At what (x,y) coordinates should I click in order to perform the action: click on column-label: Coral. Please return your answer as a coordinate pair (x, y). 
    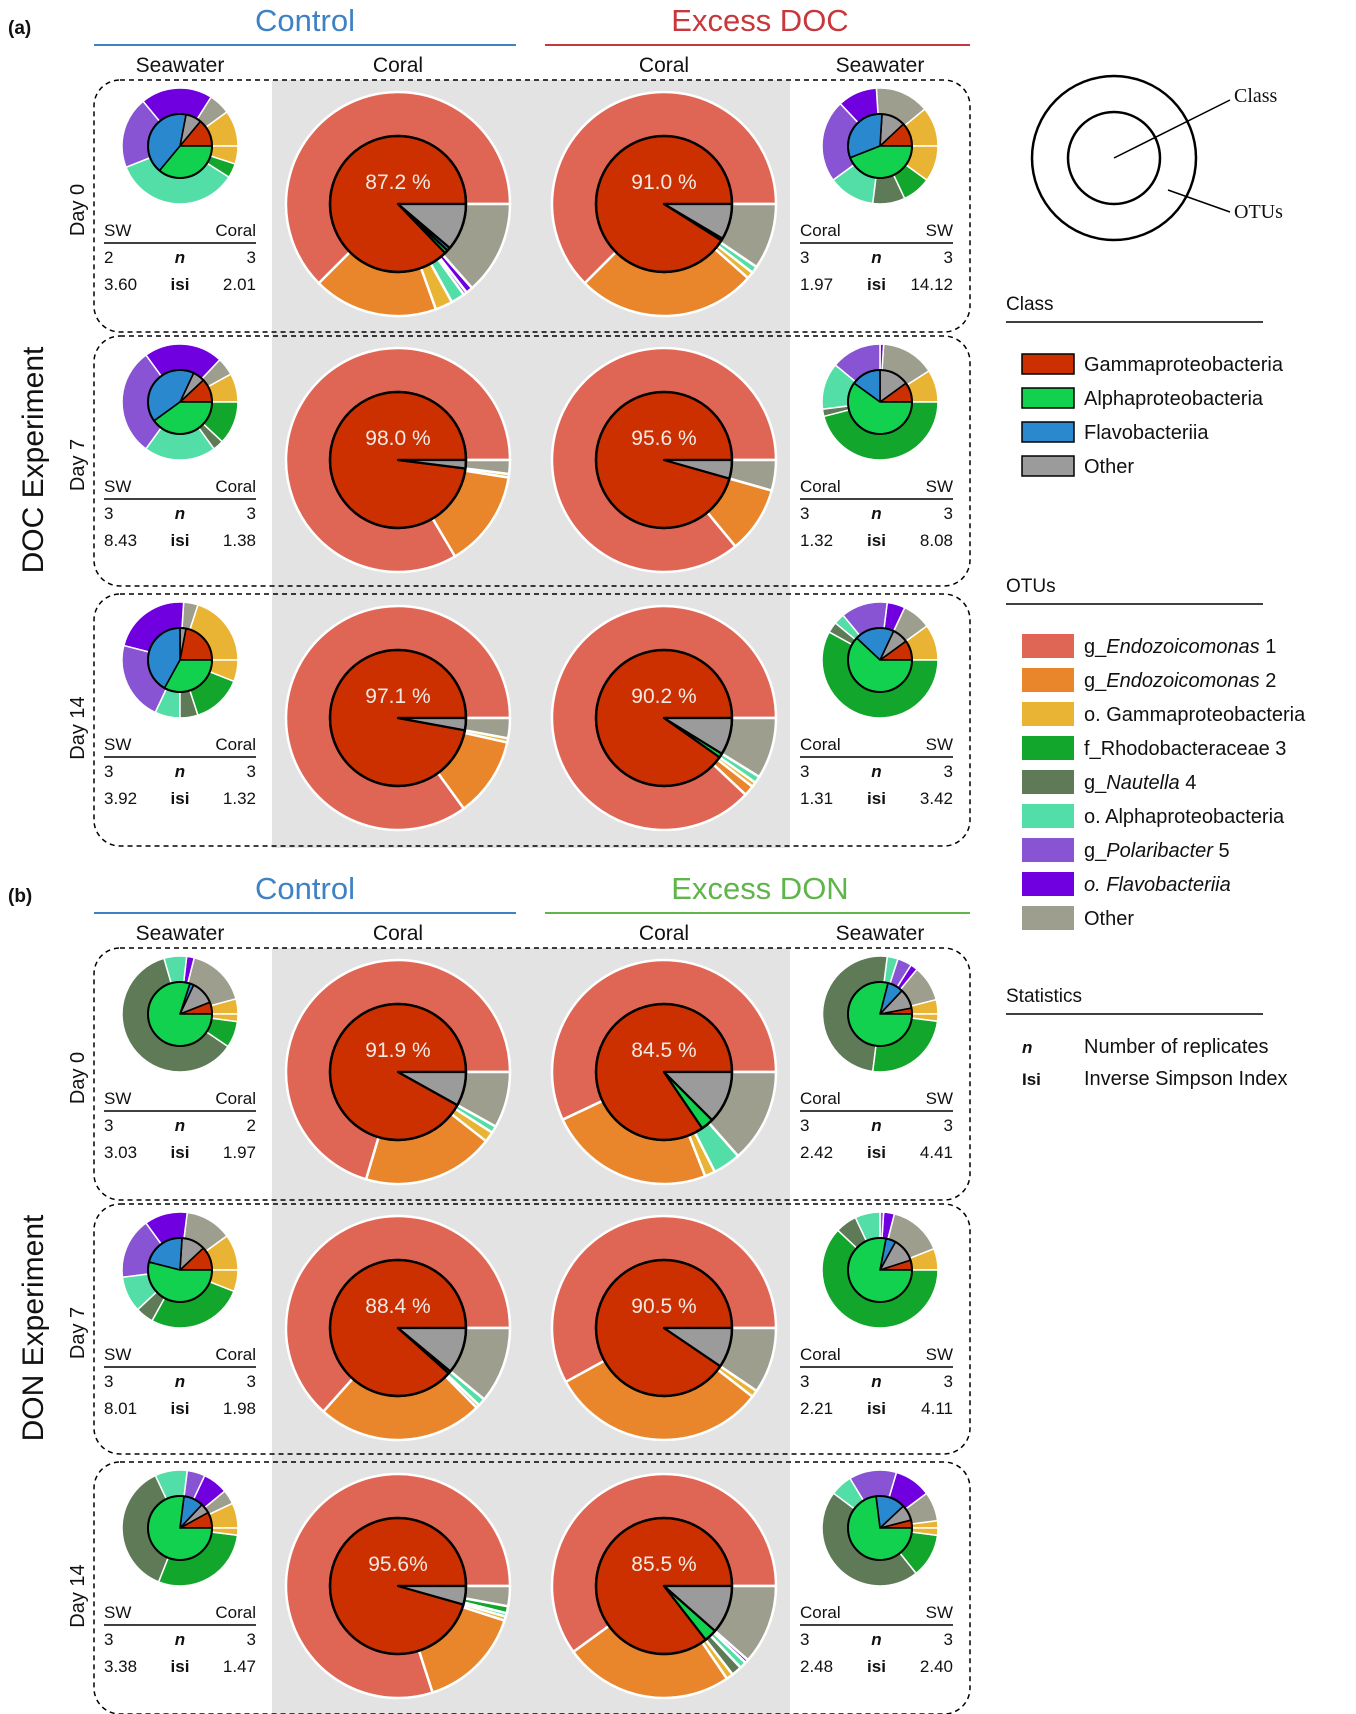
    Looking at the image, I should click on (398, 933).